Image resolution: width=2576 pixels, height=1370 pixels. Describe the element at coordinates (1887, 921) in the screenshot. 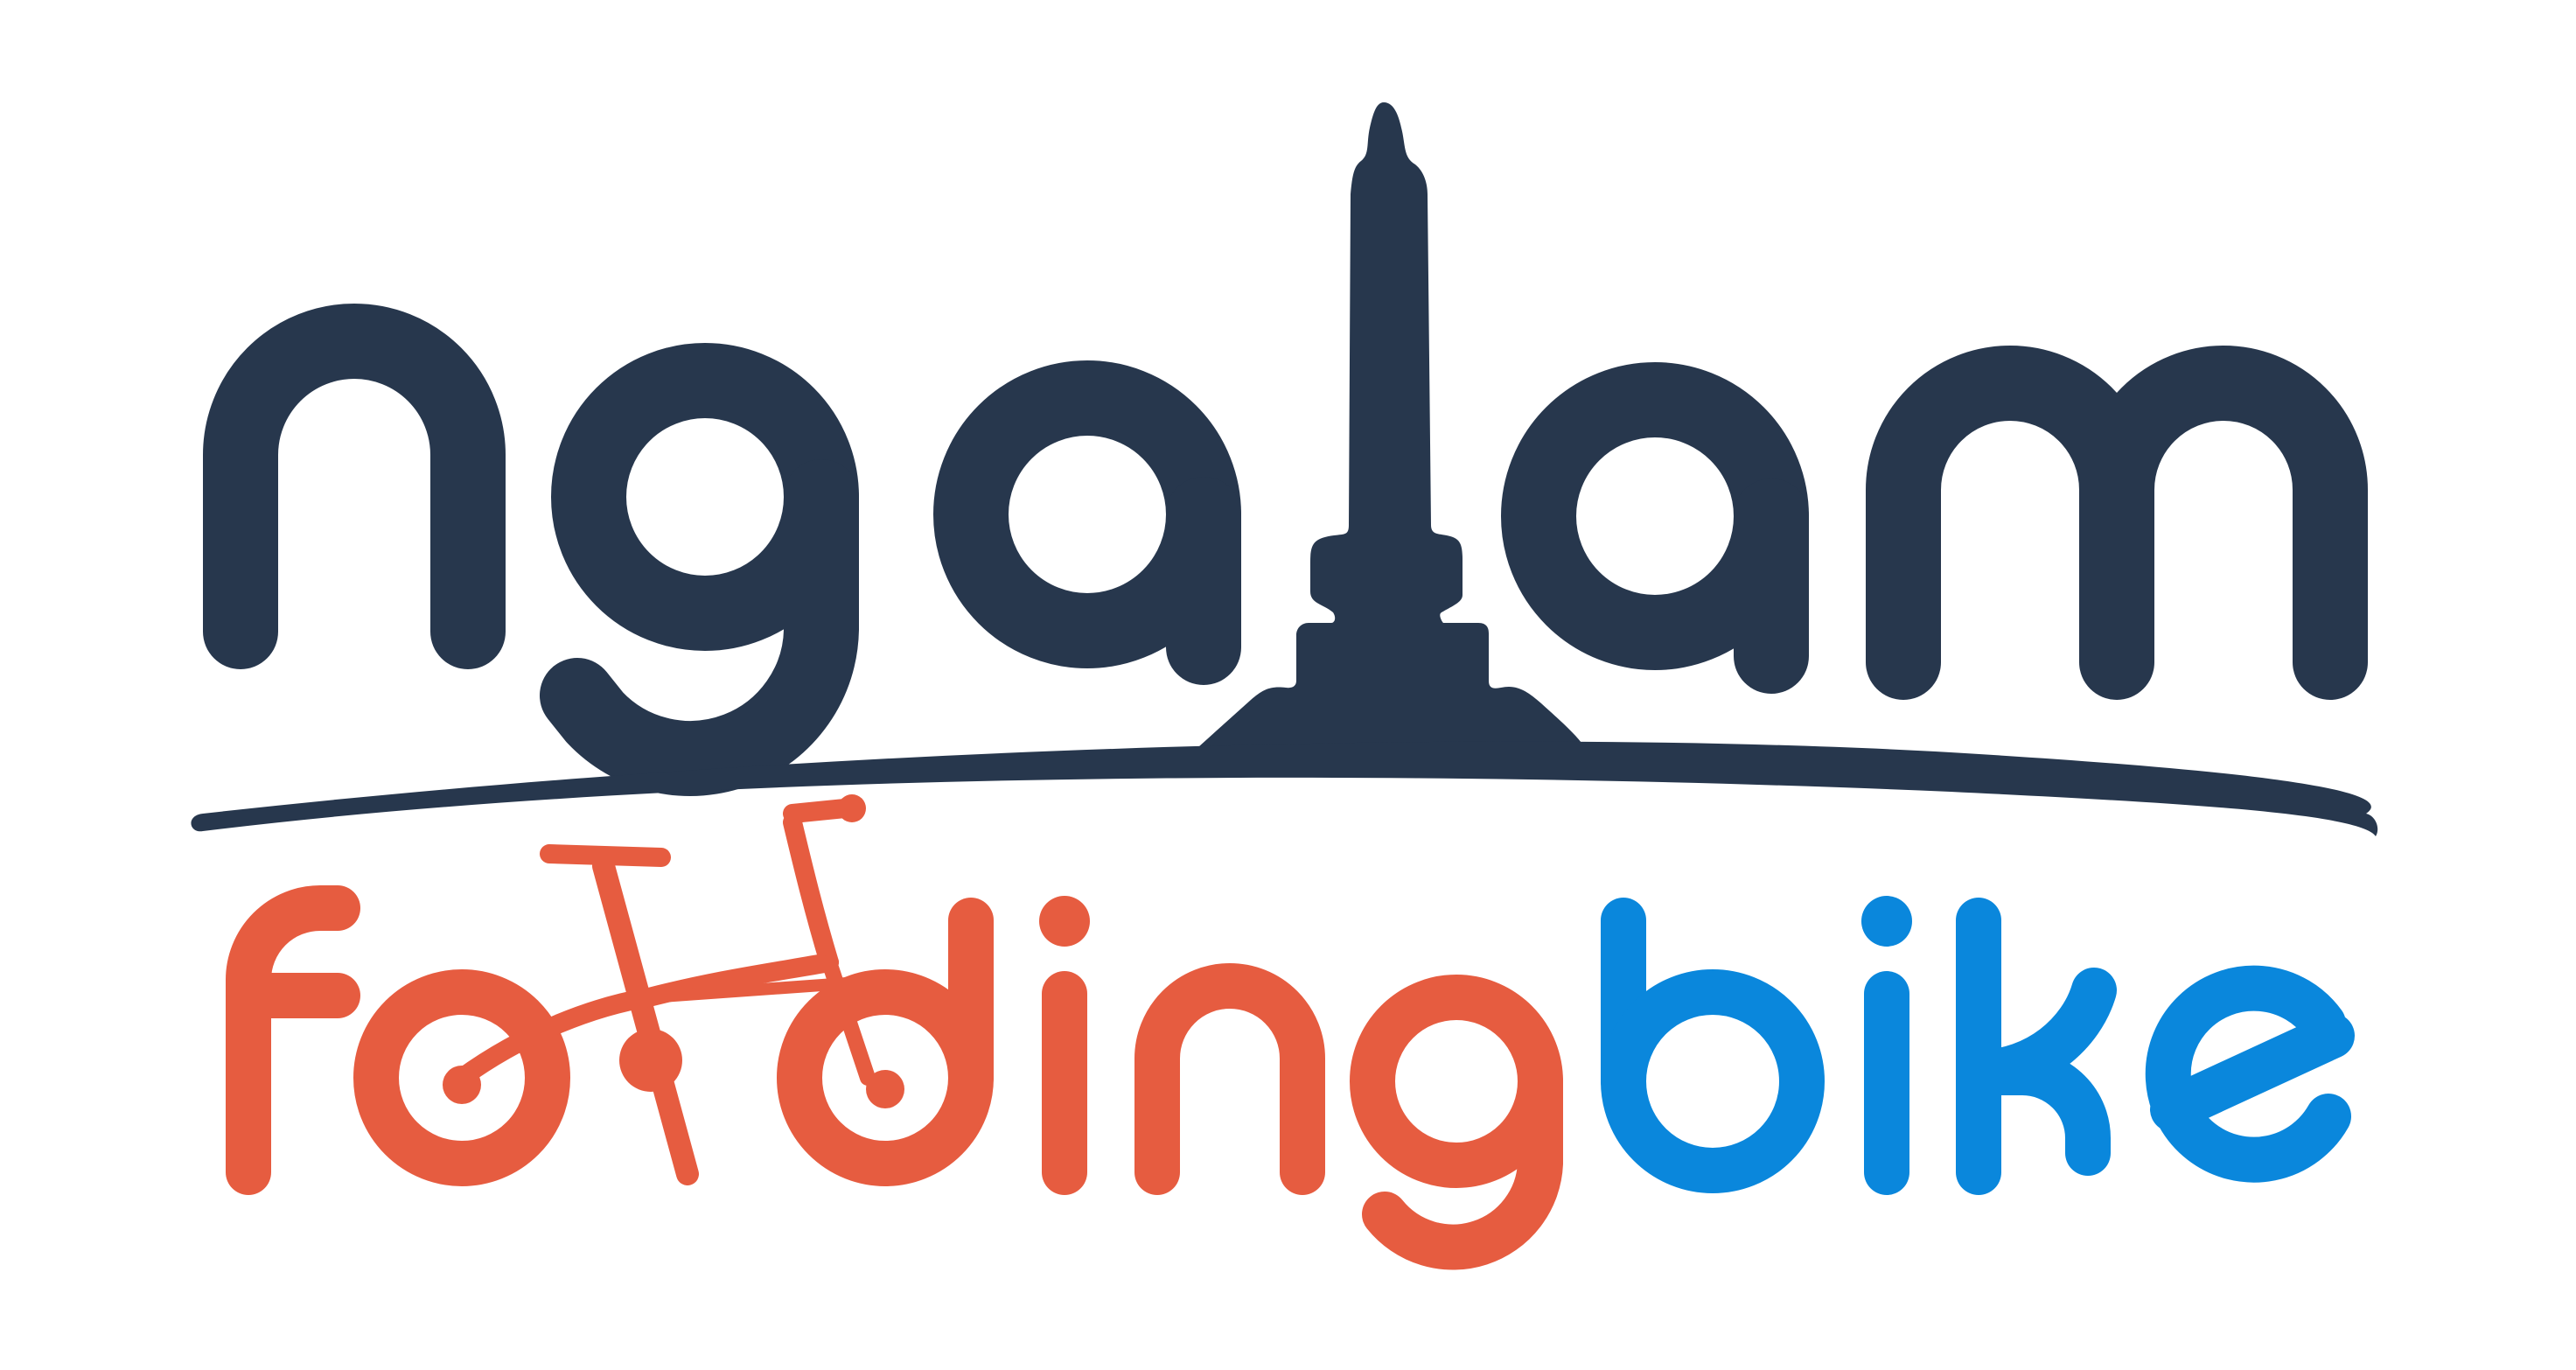

I see `letter-i2-dot` at that location.